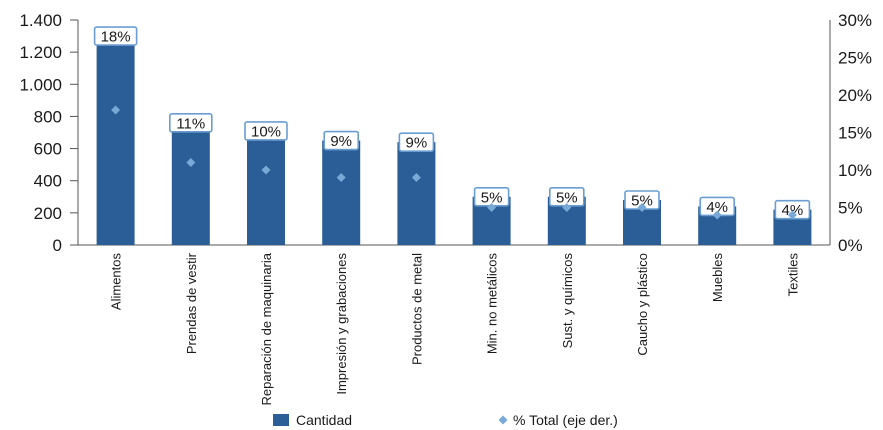  What do you see at coordinates (40, 84) in the screenshot?
I see `left-tick-label: 1.000` at bounding box center [40, 84].